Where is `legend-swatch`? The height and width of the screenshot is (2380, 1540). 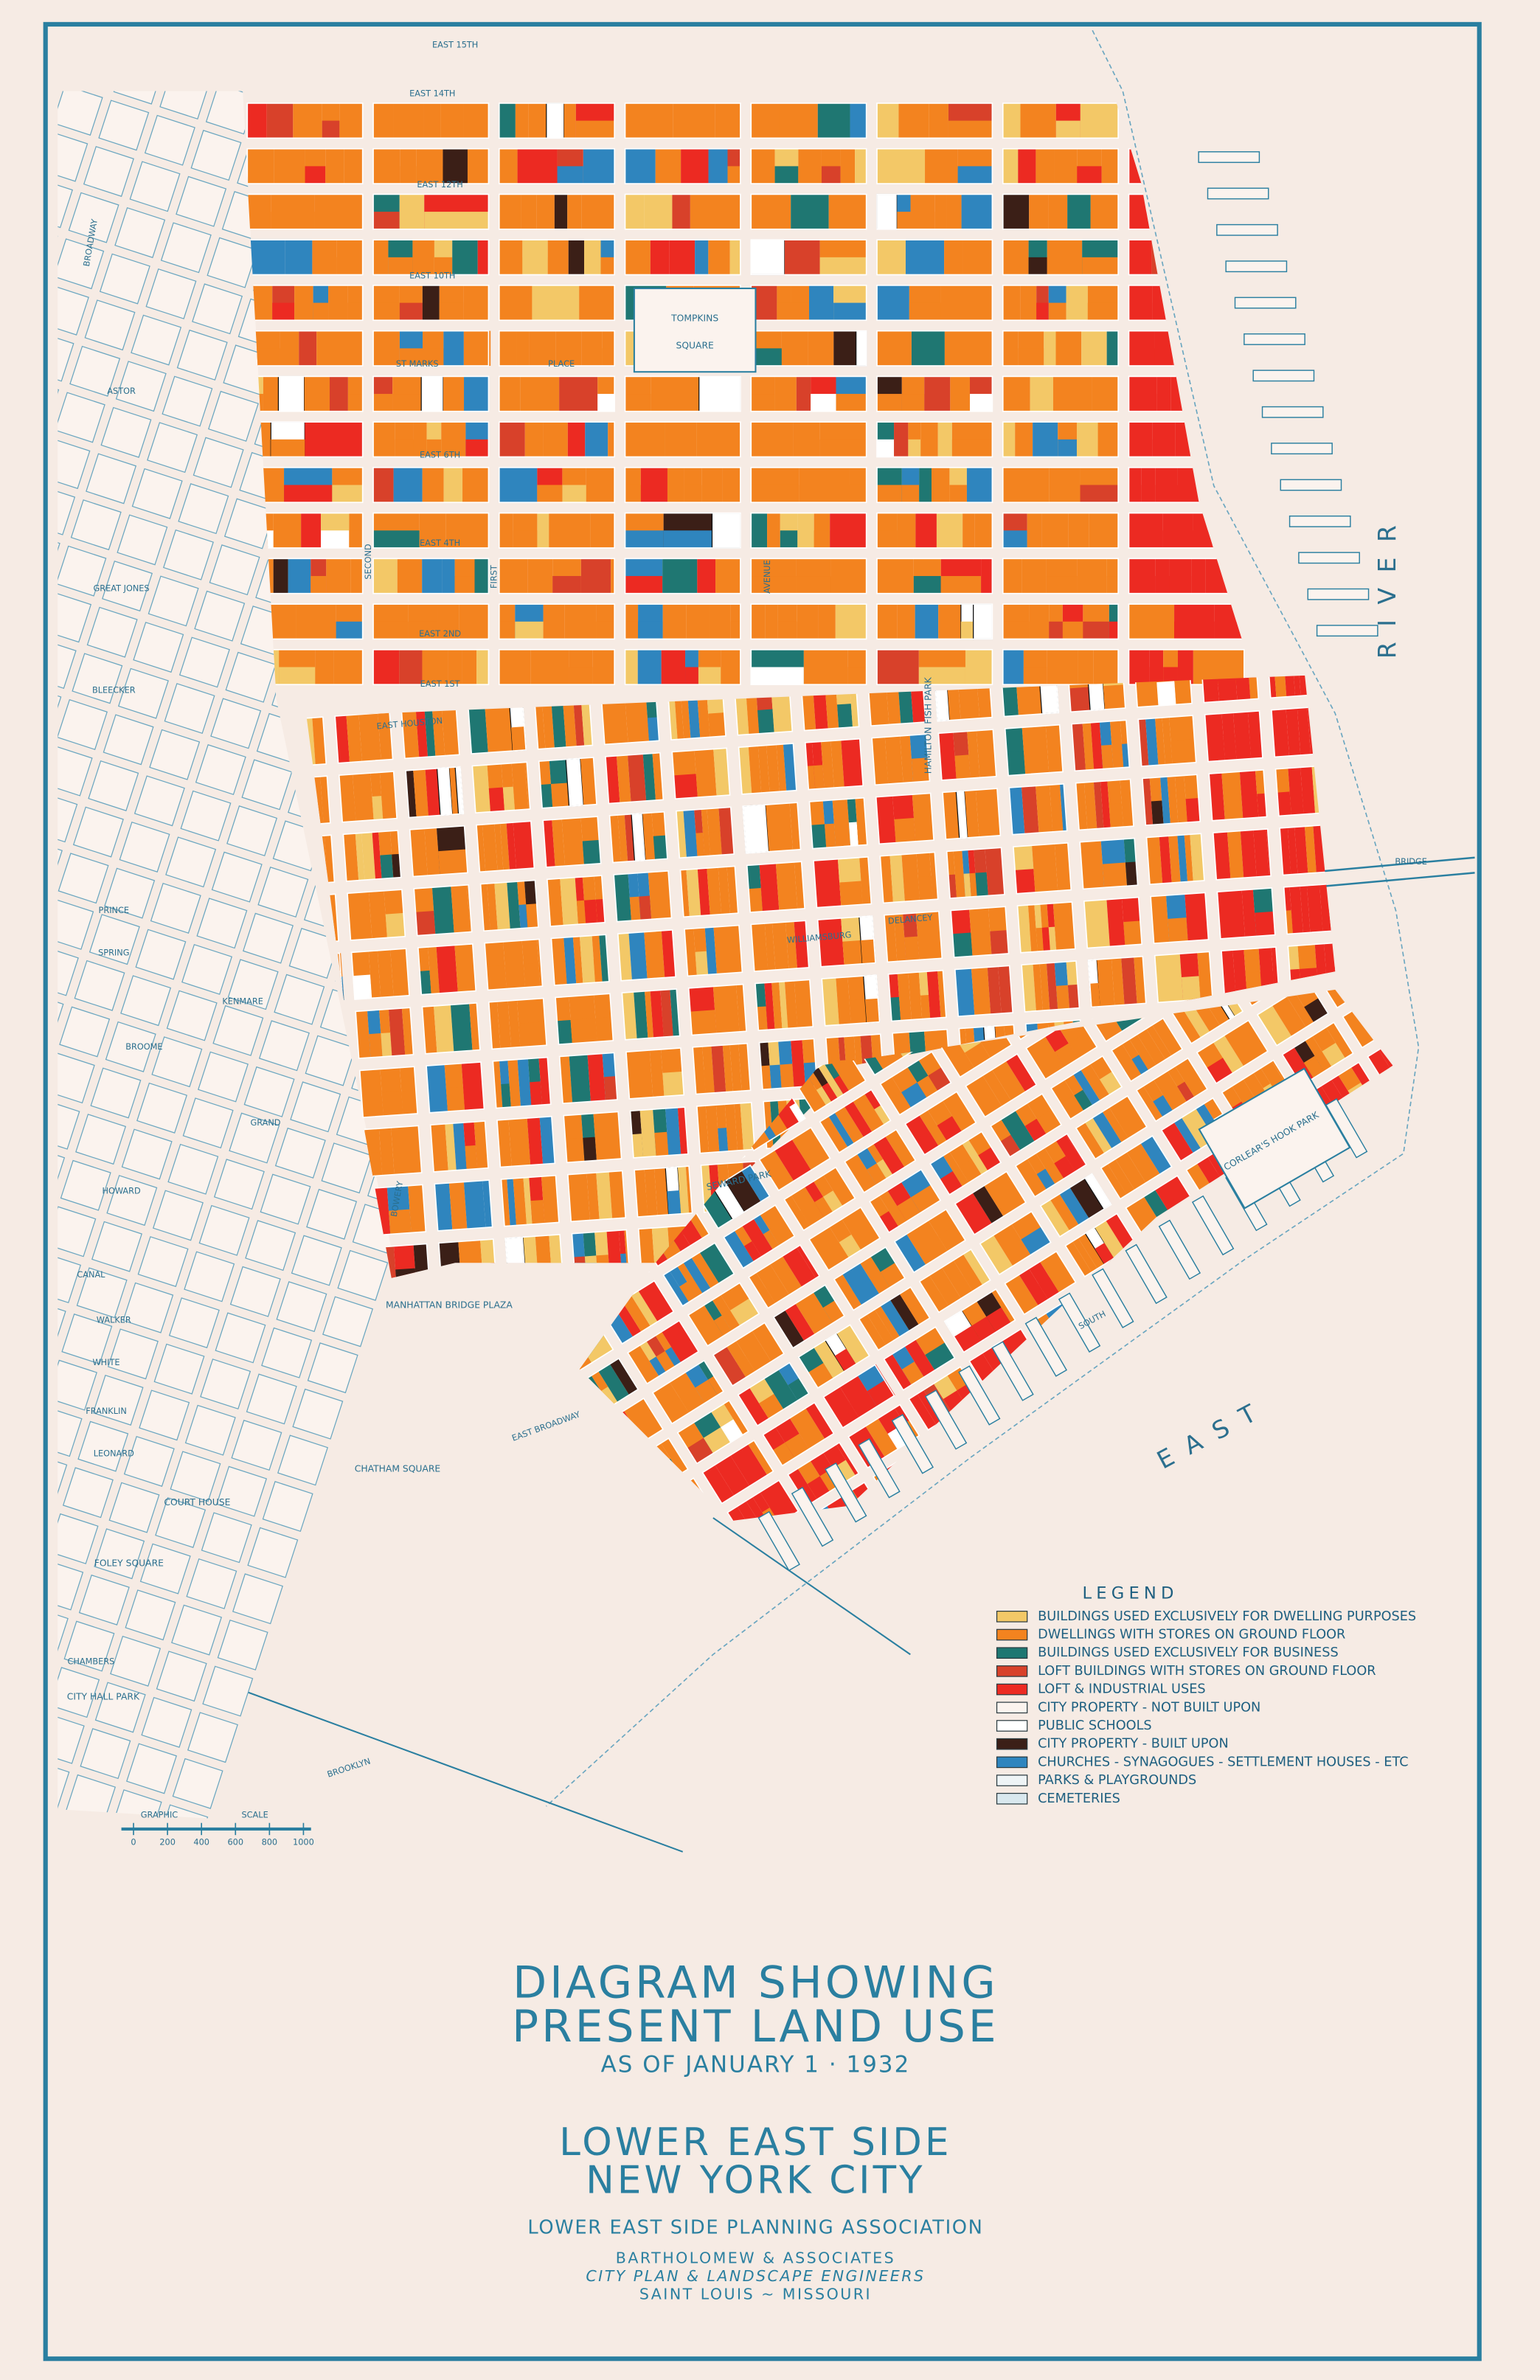 legend-swatch is located at coordinates (1012, 1617).